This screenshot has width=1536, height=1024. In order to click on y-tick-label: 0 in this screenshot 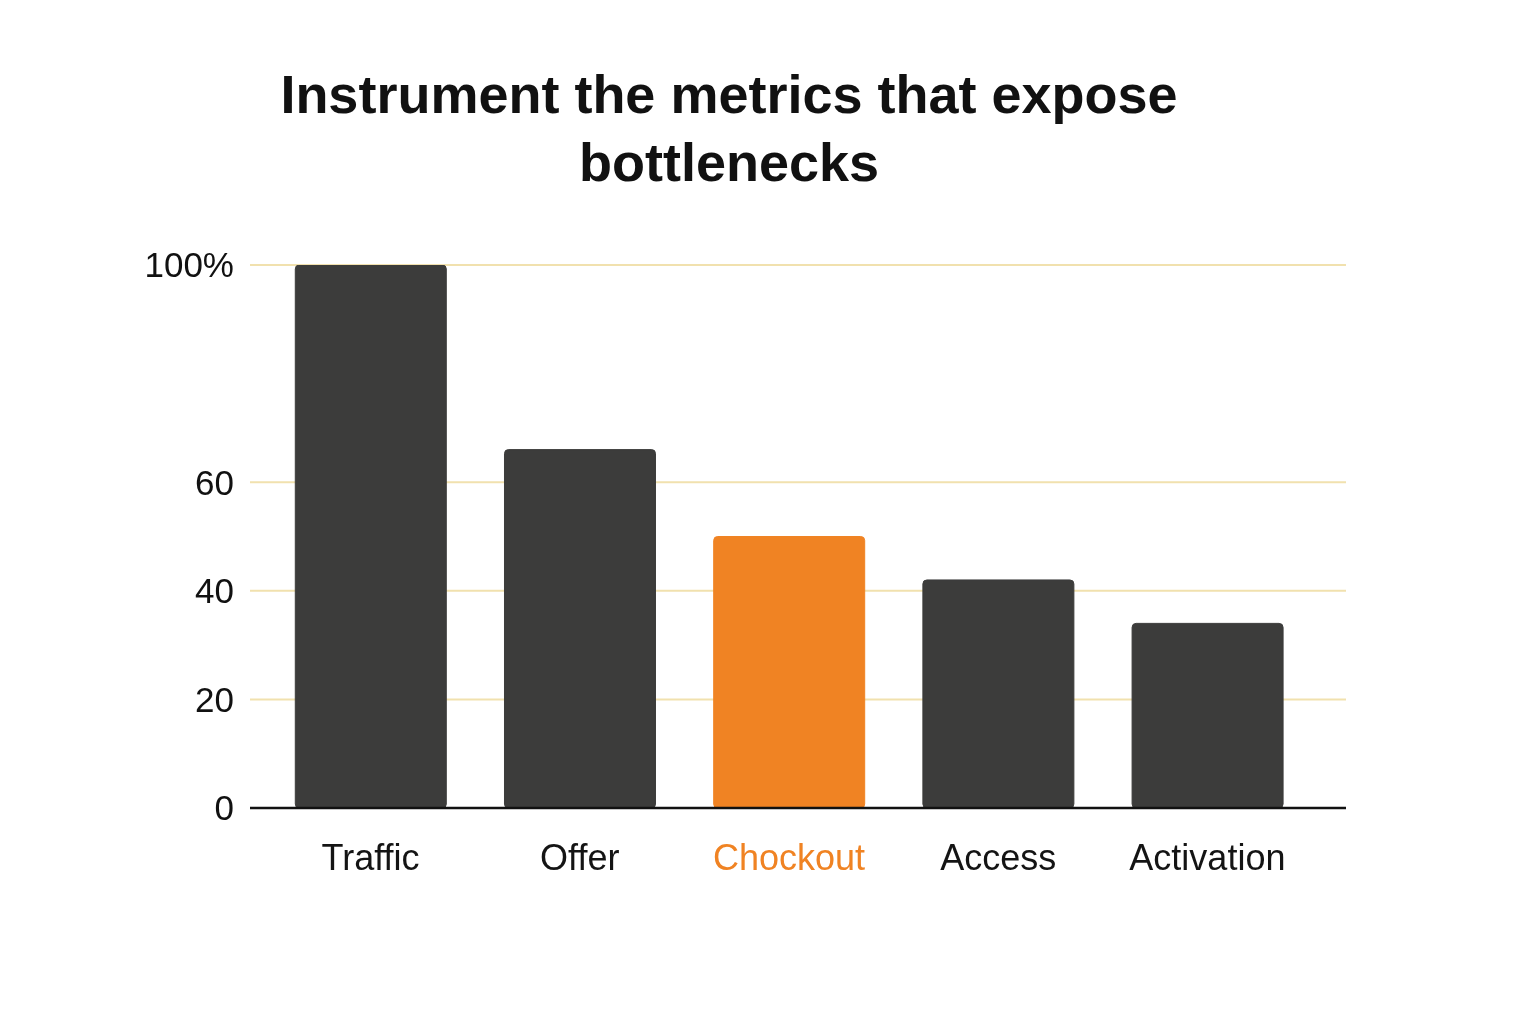, I will do `click(224, 808)`.